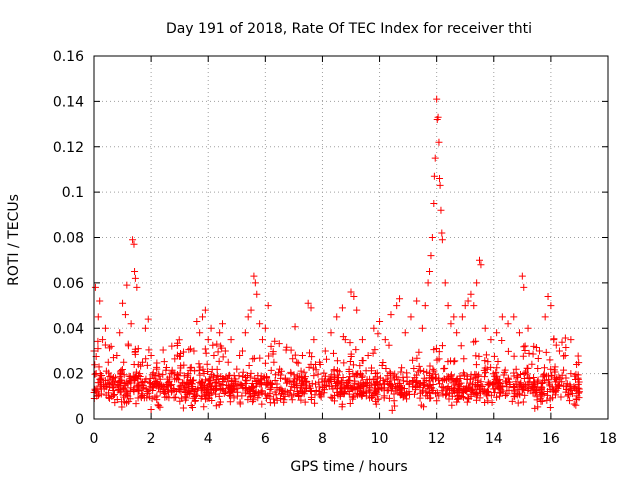 The height and width of the screenshot is (480, 640). Describe the element at coordinates (68, 284) in the screenshot. I see `y-tick-label: 0.06` at that location.